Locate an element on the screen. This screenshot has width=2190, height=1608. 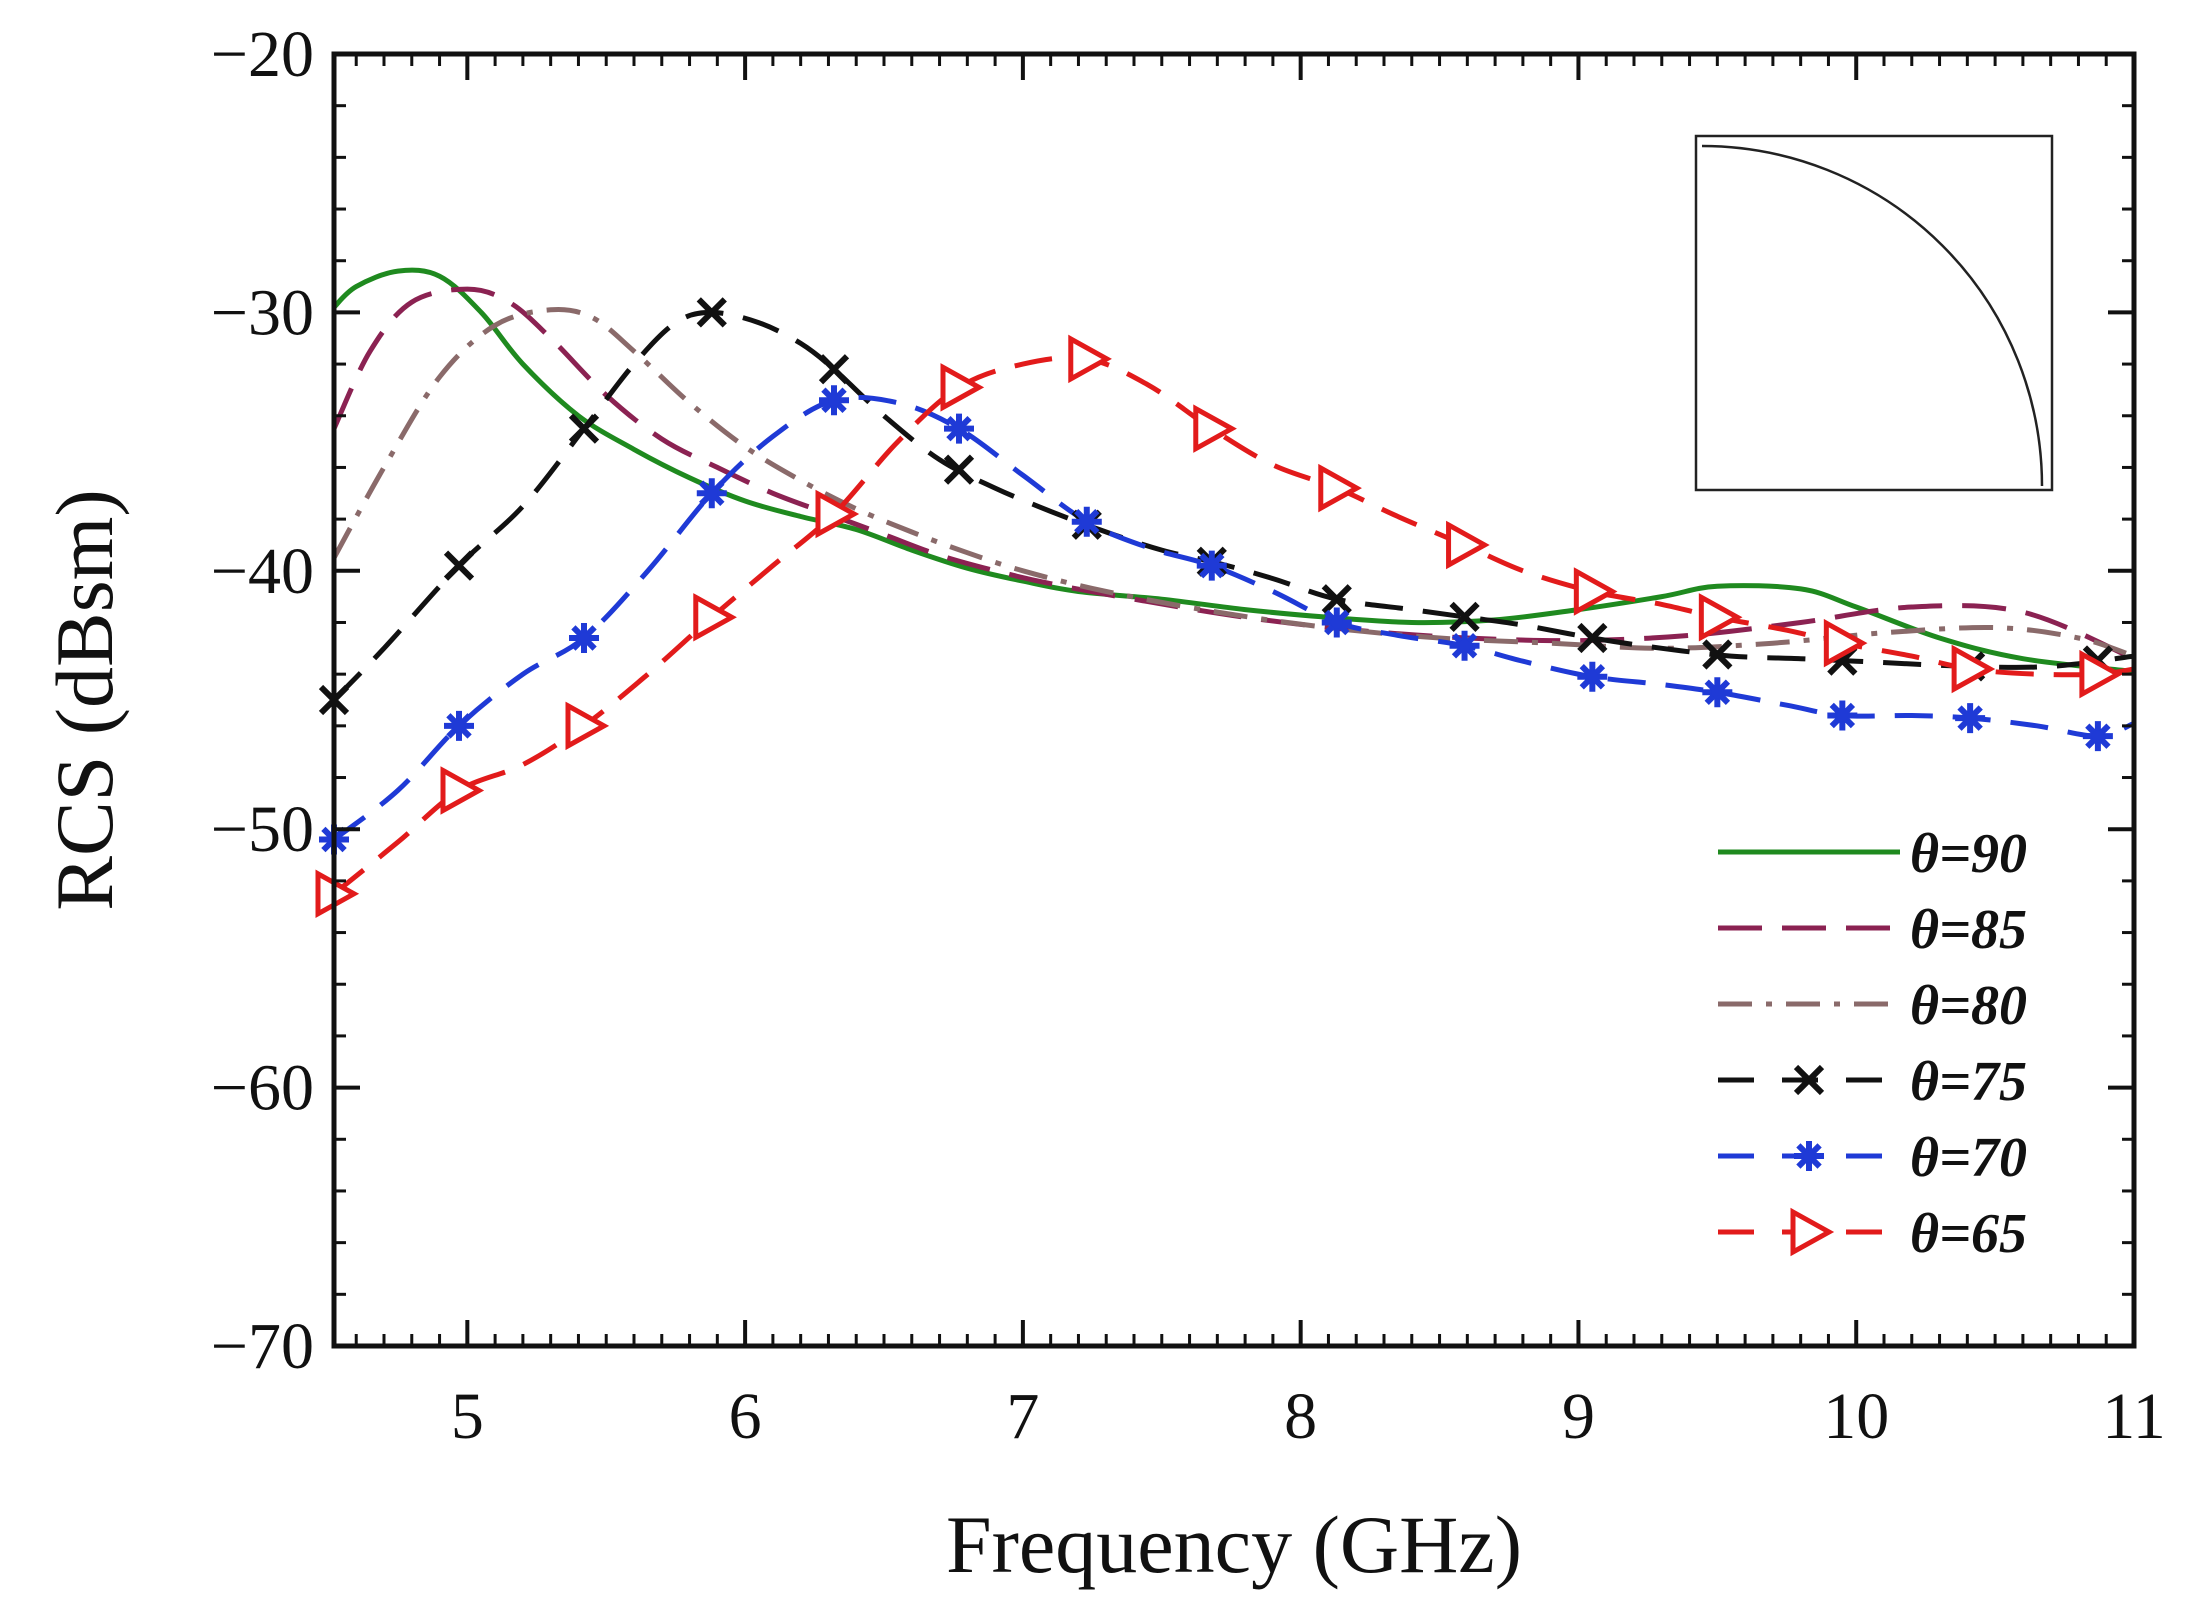
legend-item: θ=65 is located at coordinates (1872, 1234).